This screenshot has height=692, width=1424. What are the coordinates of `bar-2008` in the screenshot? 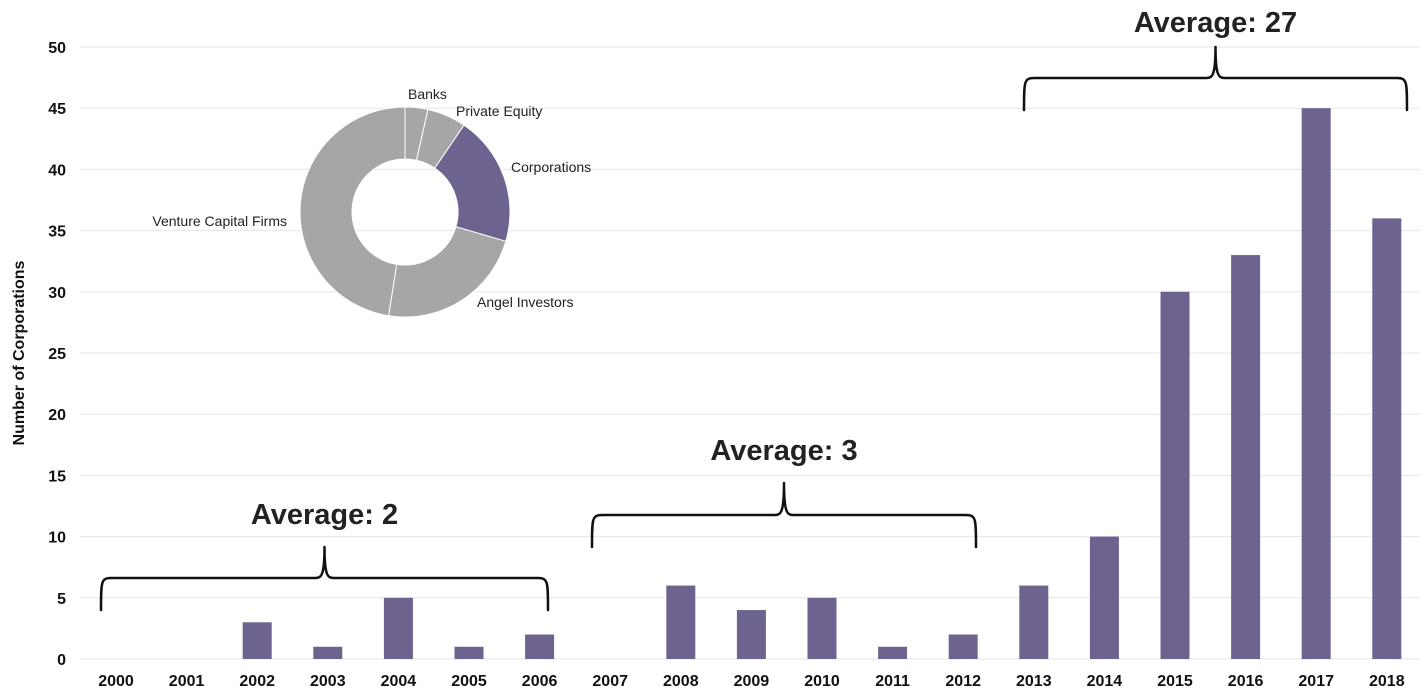 It's located at (681, 622).